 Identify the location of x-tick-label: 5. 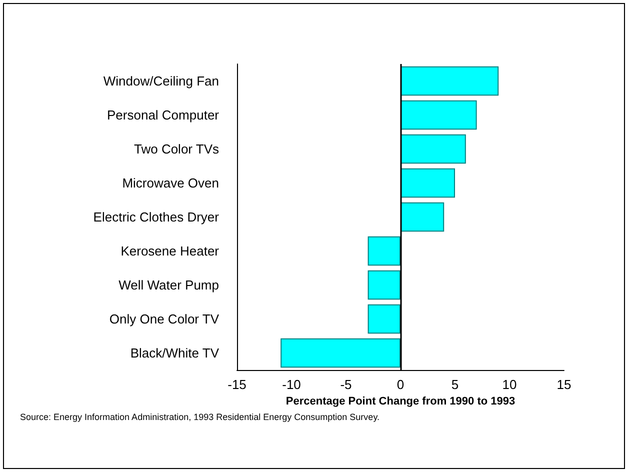
(455, 384).